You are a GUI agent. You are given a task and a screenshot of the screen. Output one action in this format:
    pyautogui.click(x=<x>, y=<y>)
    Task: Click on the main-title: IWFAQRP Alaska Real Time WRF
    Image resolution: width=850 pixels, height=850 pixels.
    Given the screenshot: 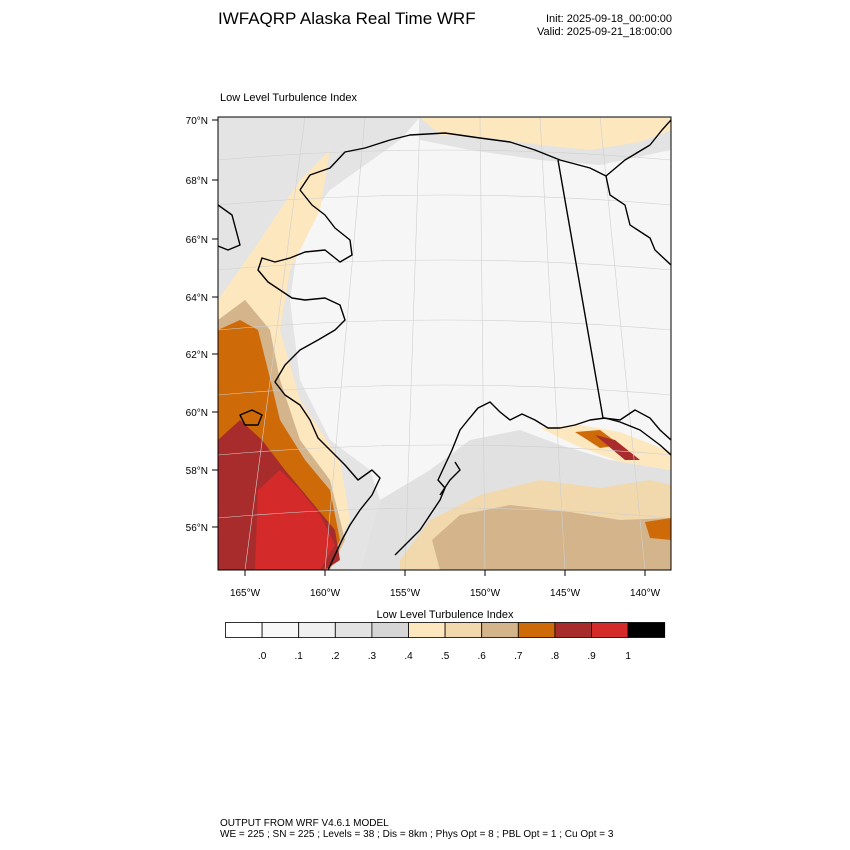 What is the action you would take?
    pyautogui.click(x=347, y=18)
    